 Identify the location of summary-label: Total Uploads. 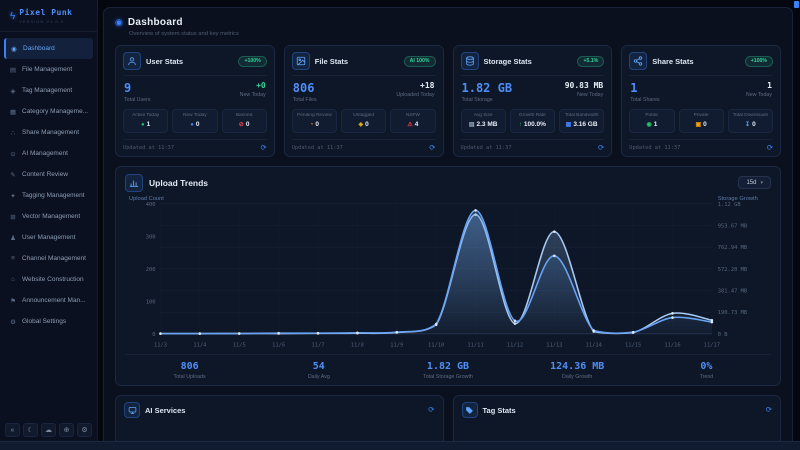
(189, 377).